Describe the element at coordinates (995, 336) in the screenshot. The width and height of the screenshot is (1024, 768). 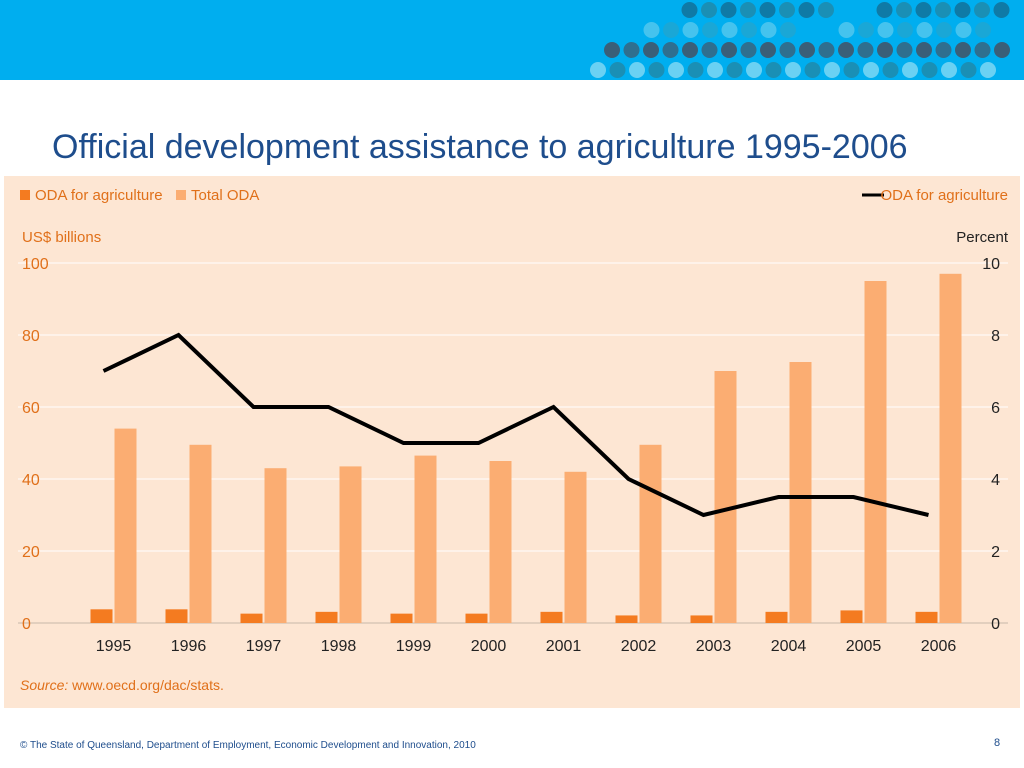
I see `y-tick-right: 8` at that location.